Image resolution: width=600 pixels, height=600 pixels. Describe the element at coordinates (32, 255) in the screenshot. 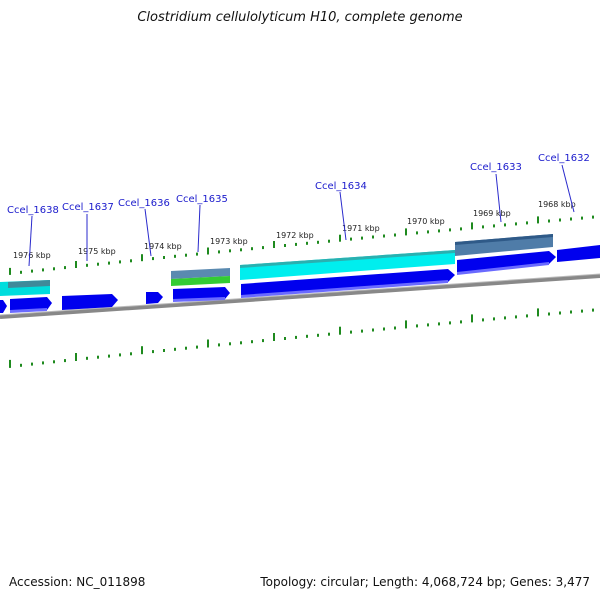

I see `ruler-label: 1976 kbp` at that location.